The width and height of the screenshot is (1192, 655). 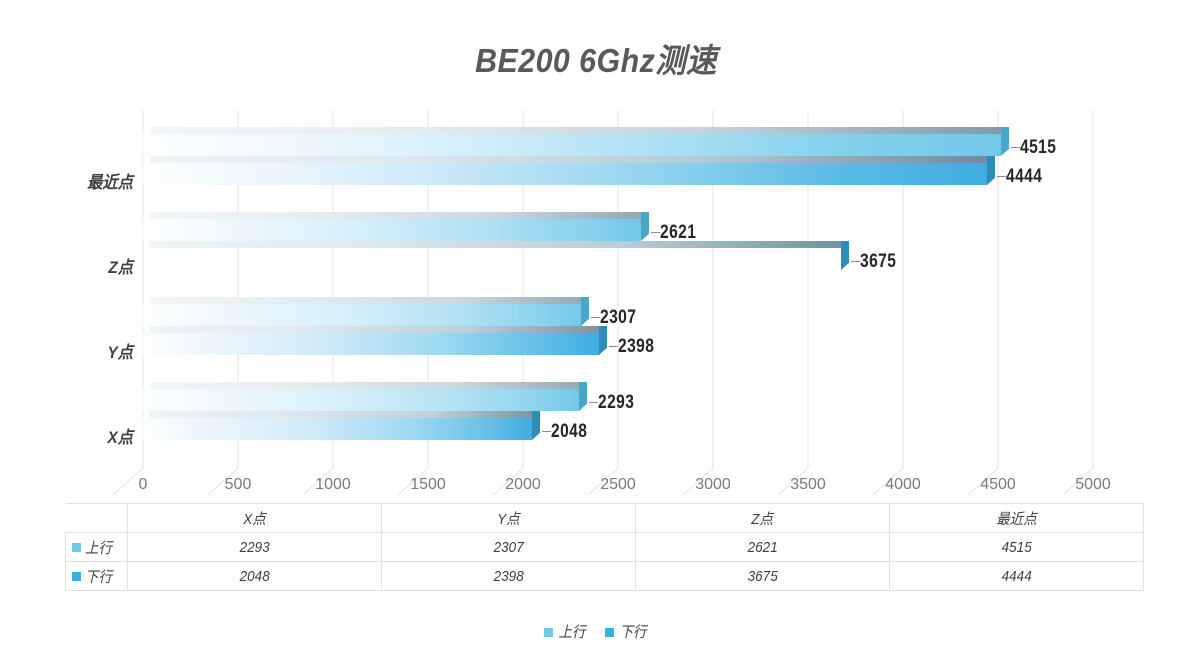 I want to click on table-header-y-text: Y点, so click(x=508, y=519).